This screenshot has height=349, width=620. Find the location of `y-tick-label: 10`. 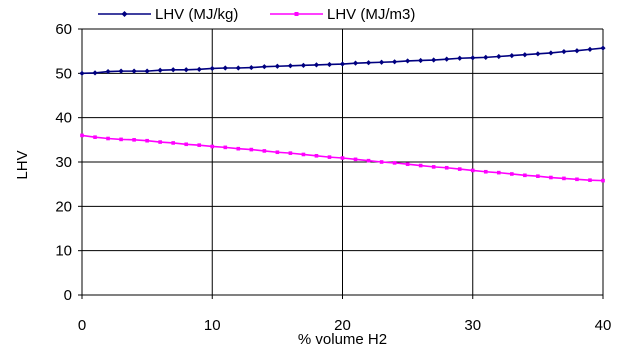

y-tick-label: 10 is located at coordinates (63, 251).